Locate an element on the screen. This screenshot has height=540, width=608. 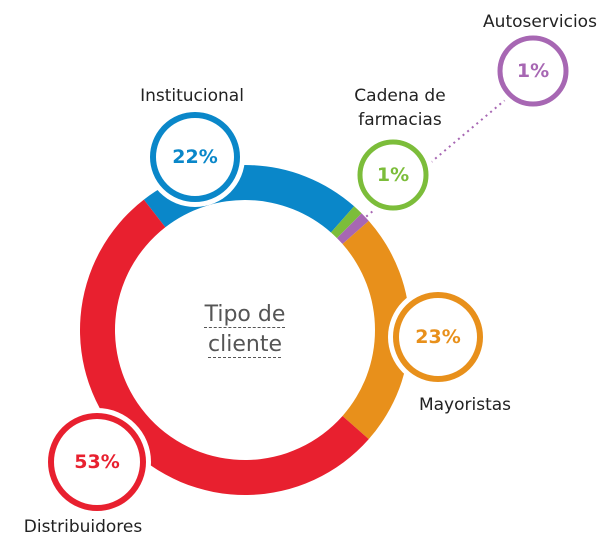
leader-line is located at coordinates (436, 158).